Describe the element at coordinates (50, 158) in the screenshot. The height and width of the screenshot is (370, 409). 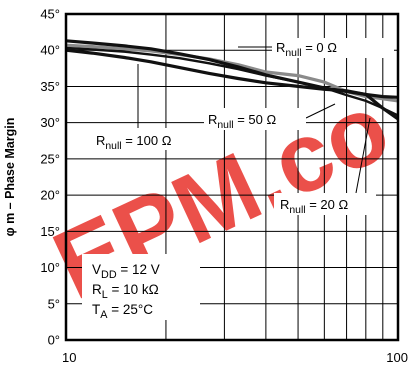
I see `y-tick-label: 25°` at that location.